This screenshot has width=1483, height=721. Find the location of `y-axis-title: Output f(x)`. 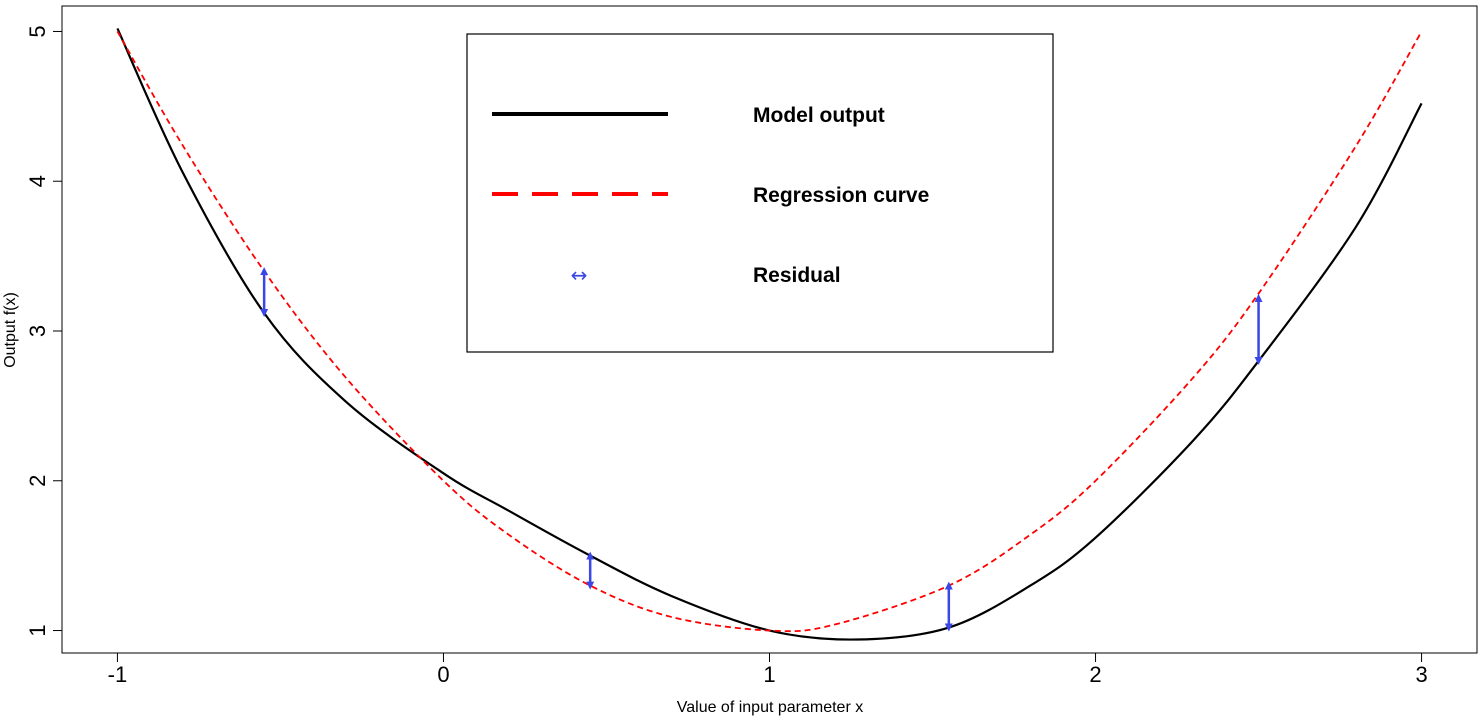

y-axis-title: Output f(x) is located at coordinates (10, 330).